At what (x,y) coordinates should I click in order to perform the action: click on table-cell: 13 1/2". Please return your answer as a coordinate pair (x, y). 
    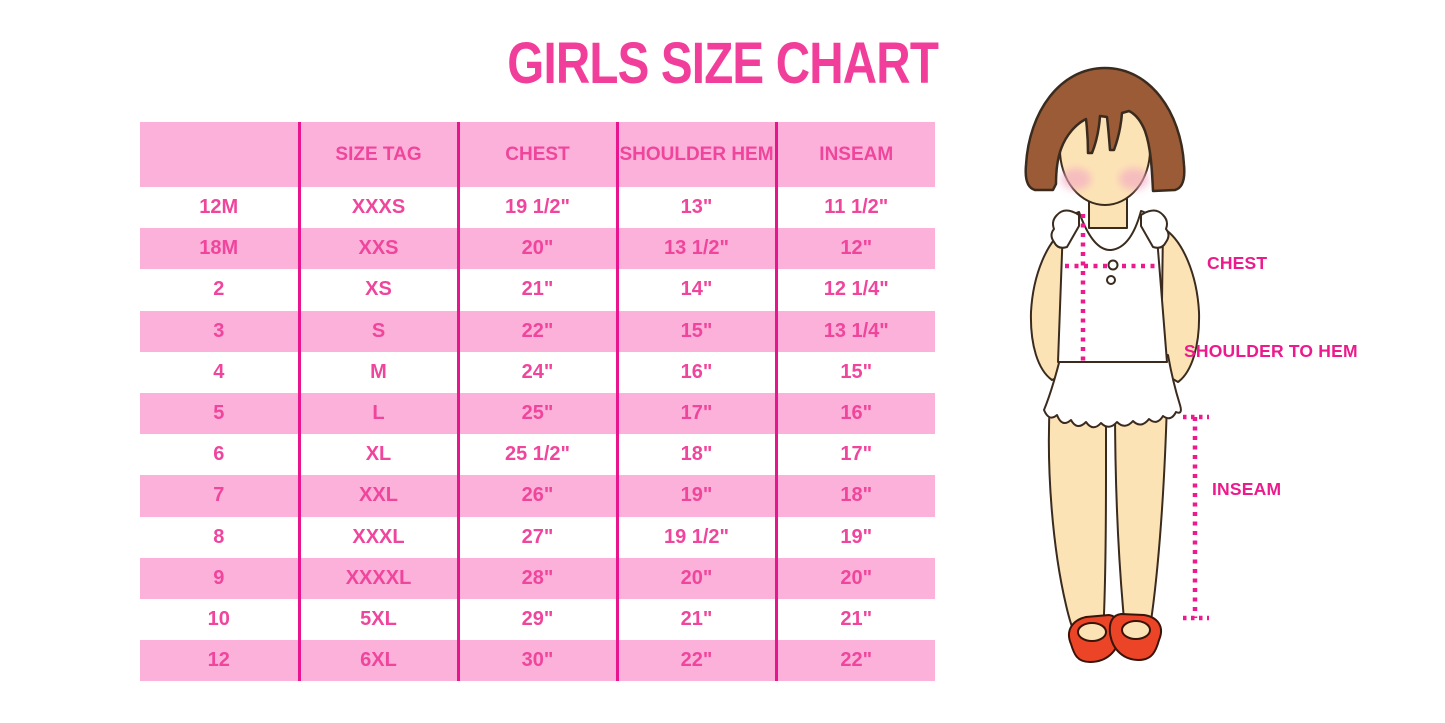
    Looking at the image, I should click on (695, 249).